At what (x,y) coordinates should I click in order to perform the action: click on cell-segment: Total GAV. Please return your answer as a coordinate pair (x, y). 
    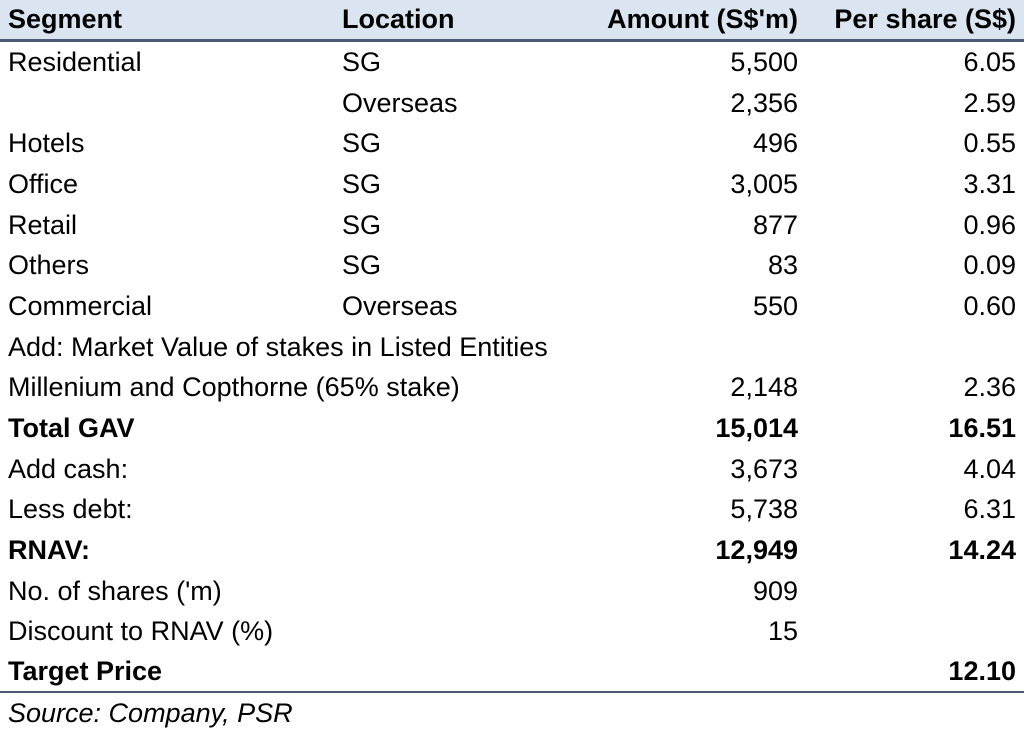
    Looking at the image, I should click on (71, 428).